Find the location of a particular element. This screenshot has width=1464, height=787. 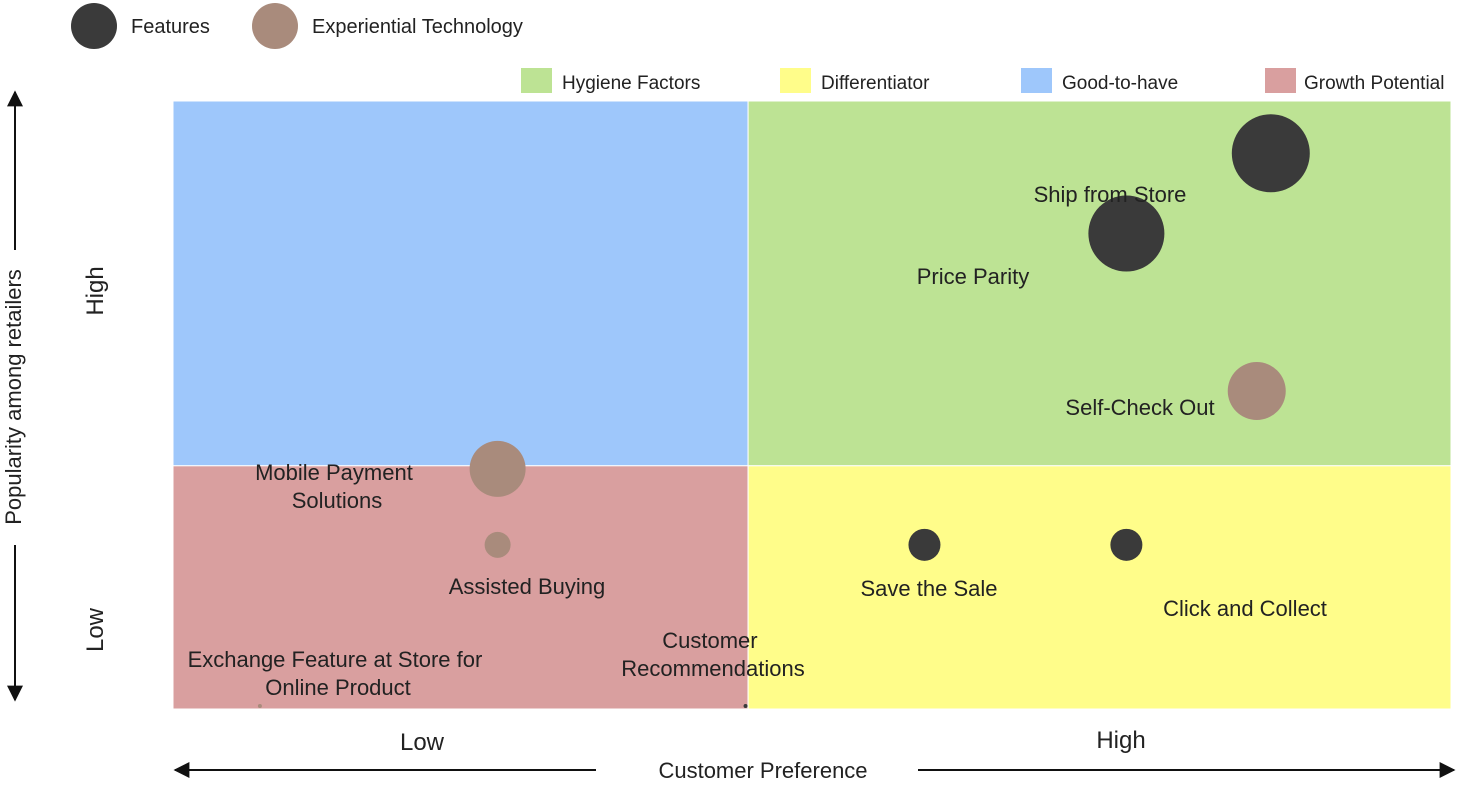

series-legend: Features Experiential Technology is located at coordinates (297, 26).